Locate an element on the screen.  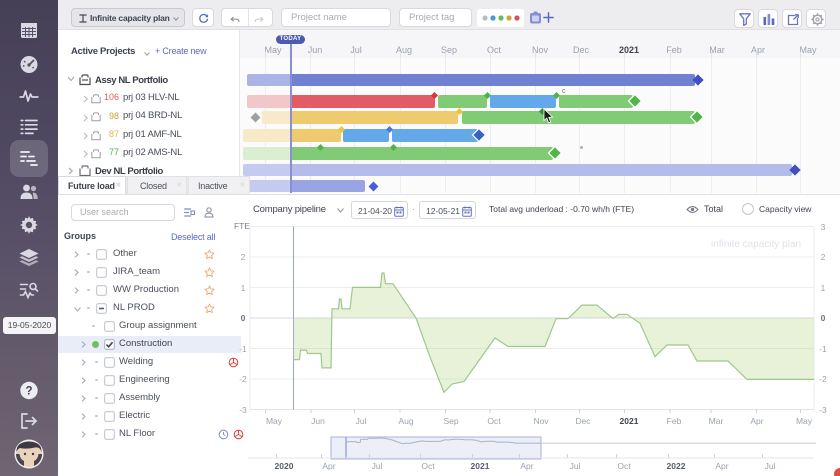
svg-text: infinite capacity plan is located at coordinates (756, 244).